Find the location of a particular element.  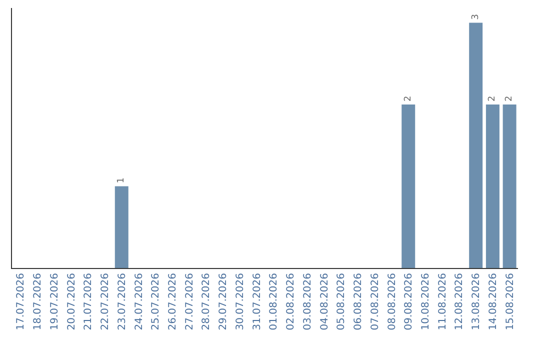

x-tick-label: 17.07.2026 is located at coordinates (21, 301).